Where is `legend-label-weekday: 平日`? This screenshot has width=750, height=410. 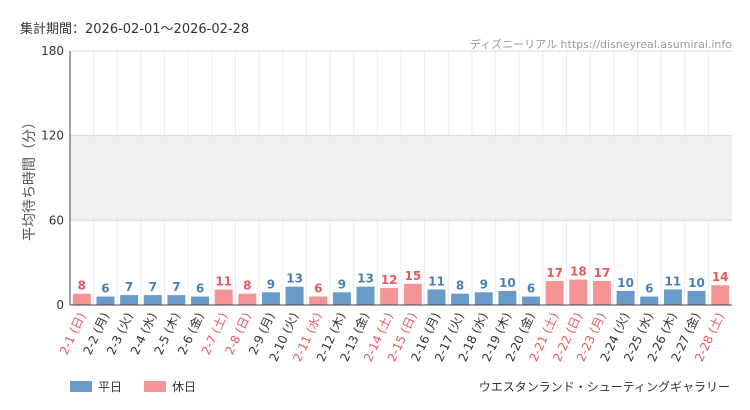 legend-label-weekday: 平日 is located at coordinates (110, 387).